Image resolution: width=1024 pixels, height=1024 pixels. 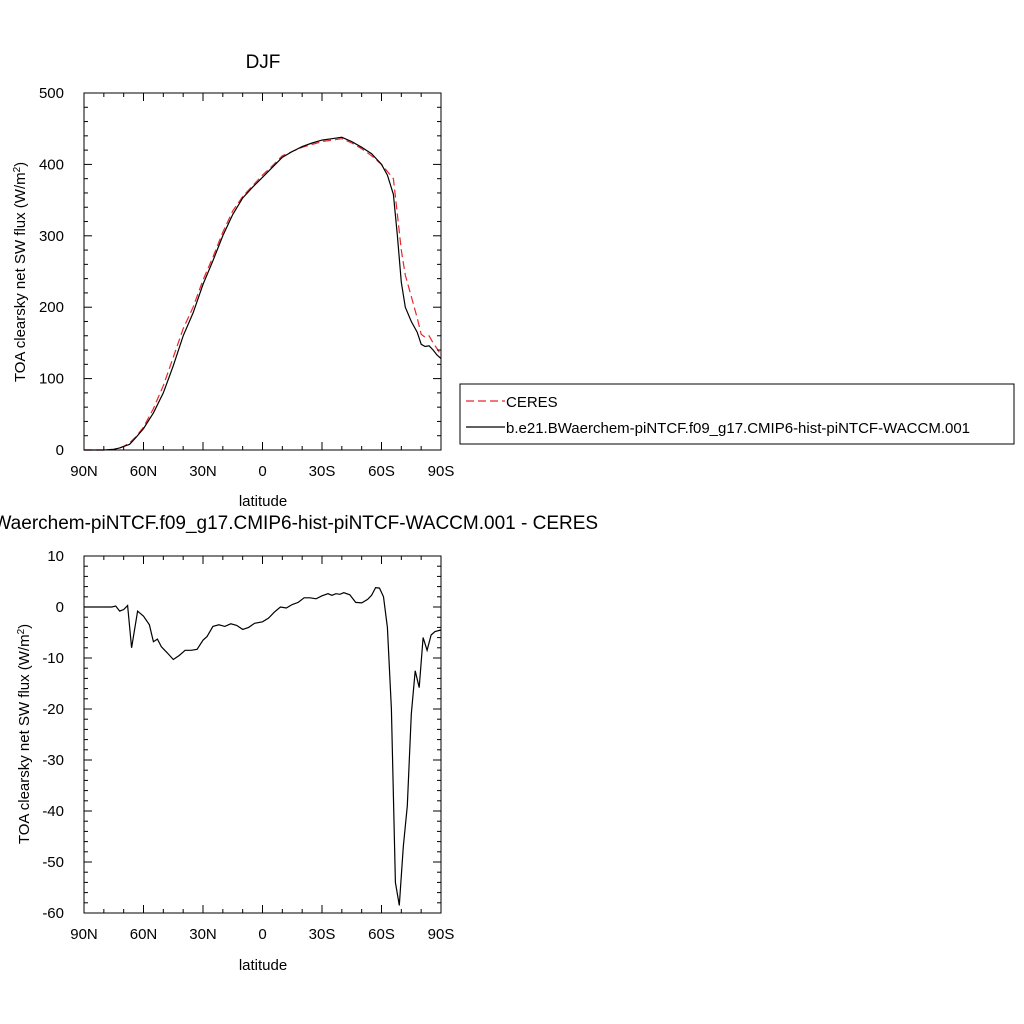 I want to click on y-tick-label: 500, so click(x=51, y=93).